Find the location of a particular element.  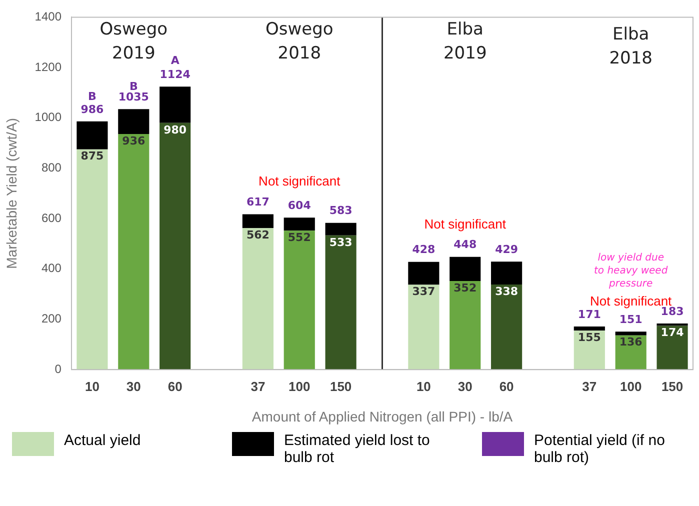

legend-label: Estimated yield lost to bulb rot is located at coordinates (357, 449).